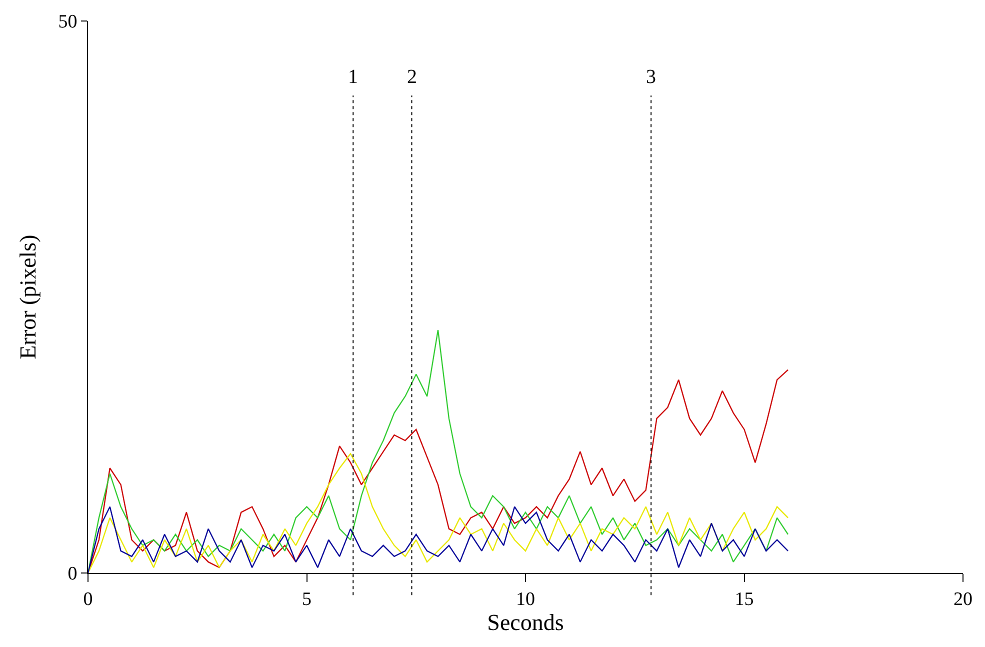 The image size is (985, 647). What do you see at coordinates (525, 599) in the screenshot?
I see `x-tick-label: 10` at bounding box center [525, 599].